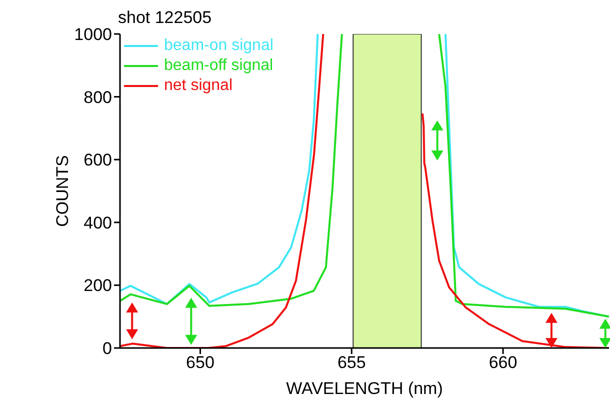 The height and width of the screenshot is (402, 610). What do you see at coordinates (200, 362) in the screenshot?
I see `x-tick-label: 650` at bounding box center [200, 362].